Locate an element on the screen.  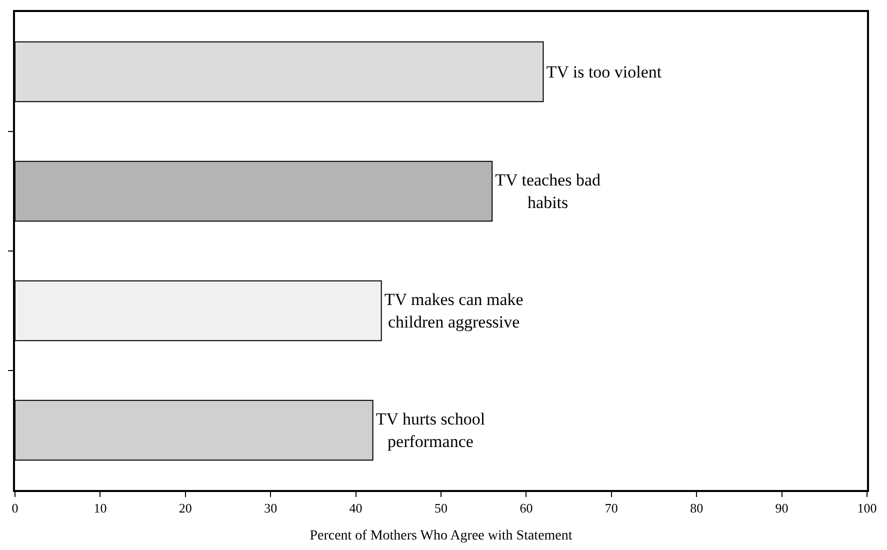
x-tick-label: 70 is located at coordinates (611, 508).